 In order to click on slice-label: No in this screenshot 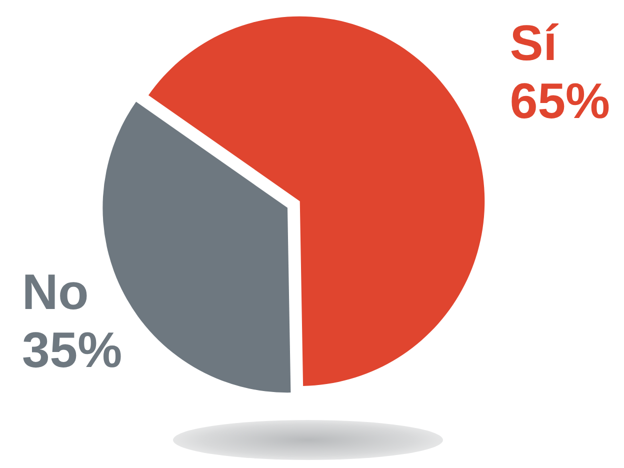, I will do `click(55, 292)`.